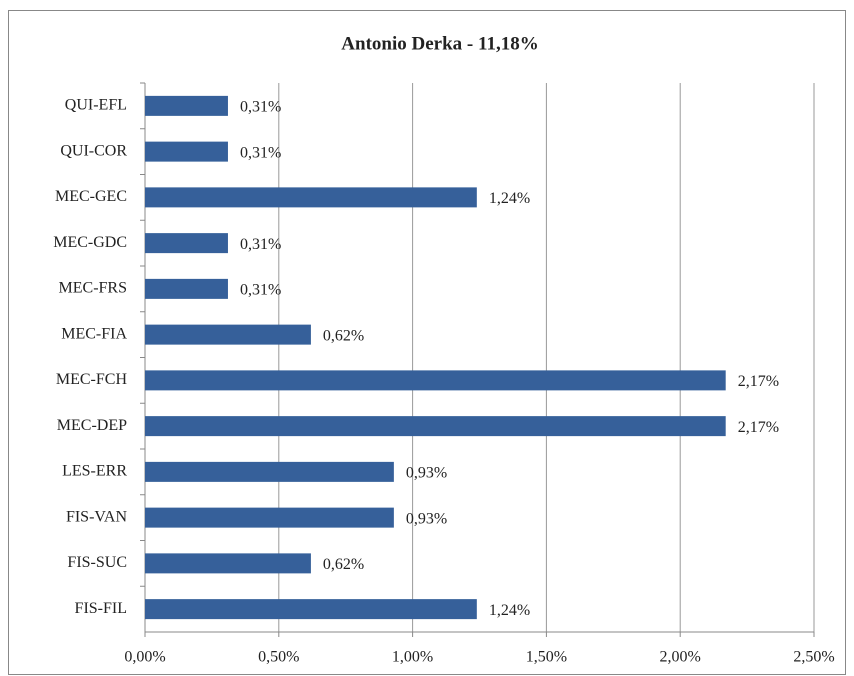 This screenshot has width=854, height=676. I want to click on y-tick-label: MEC-DEP, so click(92, 425).